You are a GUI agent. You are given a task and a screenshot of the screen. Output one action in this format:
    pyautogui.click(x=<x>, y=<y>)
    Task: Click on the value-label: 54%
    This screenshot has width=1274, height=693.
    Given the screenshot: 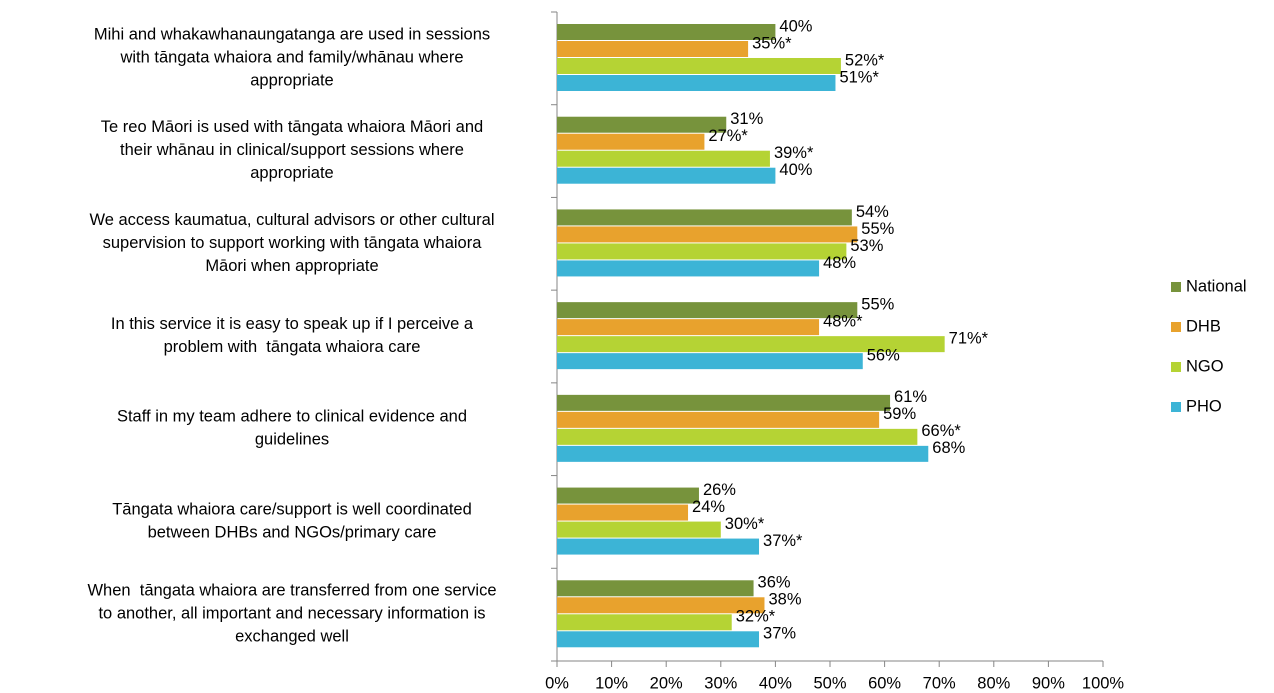 What is the action you would take?
    pyautogui.click(x=872, y=212)
    